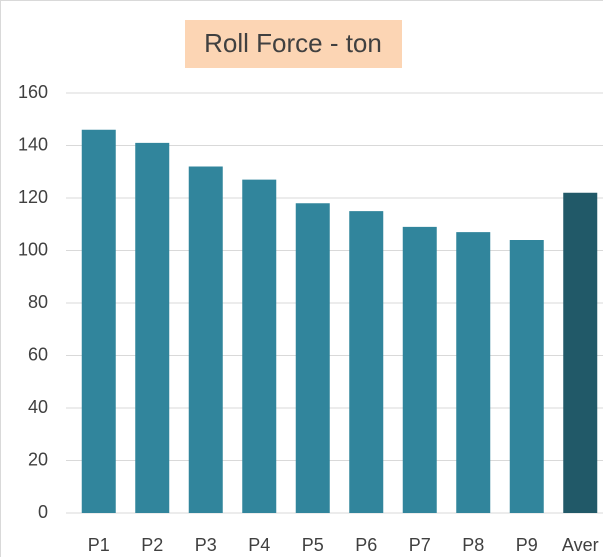 This screenshot has height=557, width=603. Describe the element at coordinates (33, 144) in the screenshot. I see `y-tick-label: 140` at that location.